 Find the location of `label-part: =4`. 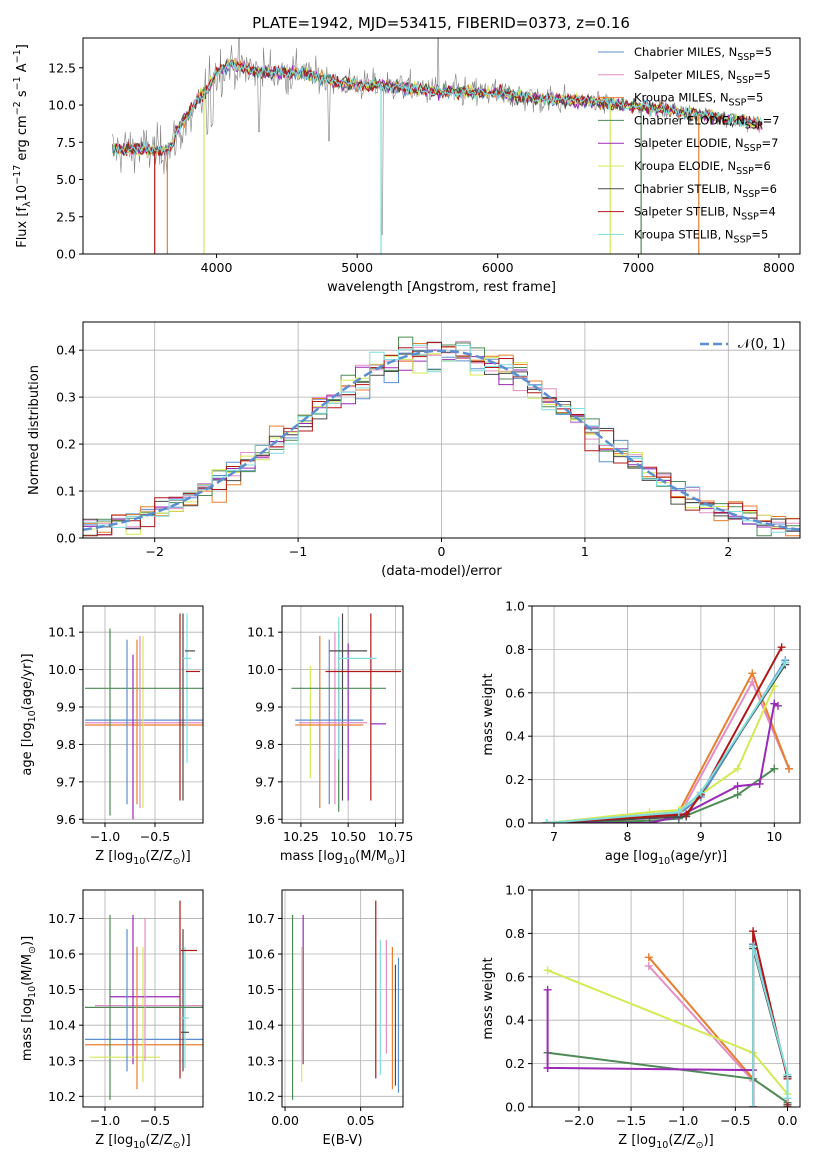

label-part: =4 is located at coordinates (767, 212).